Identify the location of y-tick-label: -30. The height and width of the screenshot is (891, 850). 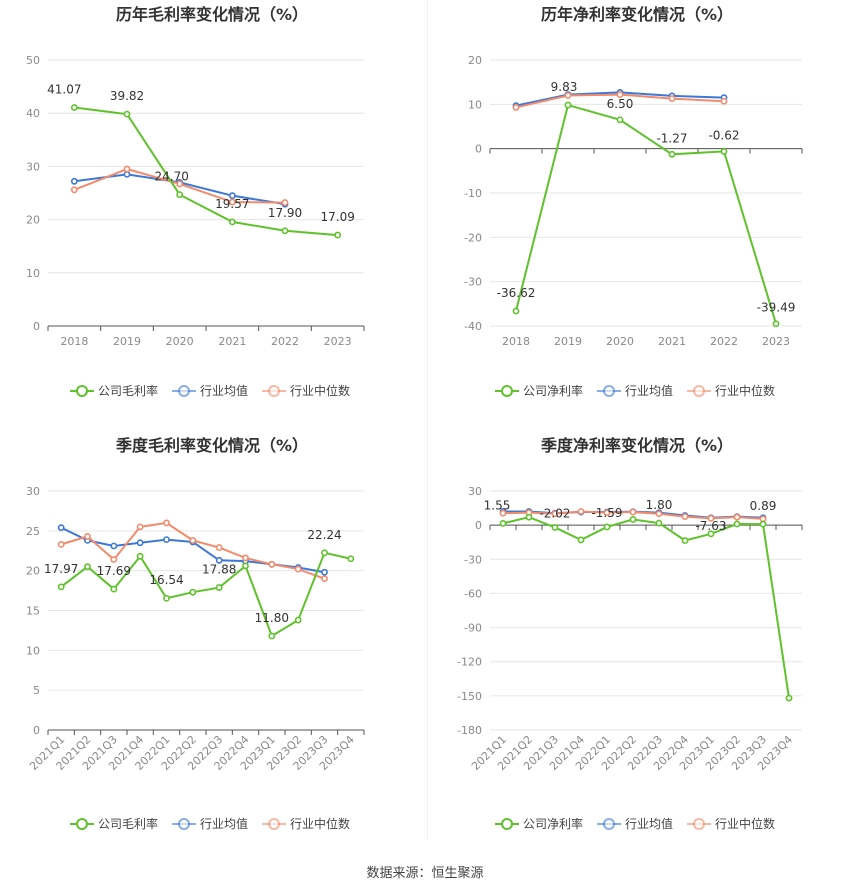
(473, 282).